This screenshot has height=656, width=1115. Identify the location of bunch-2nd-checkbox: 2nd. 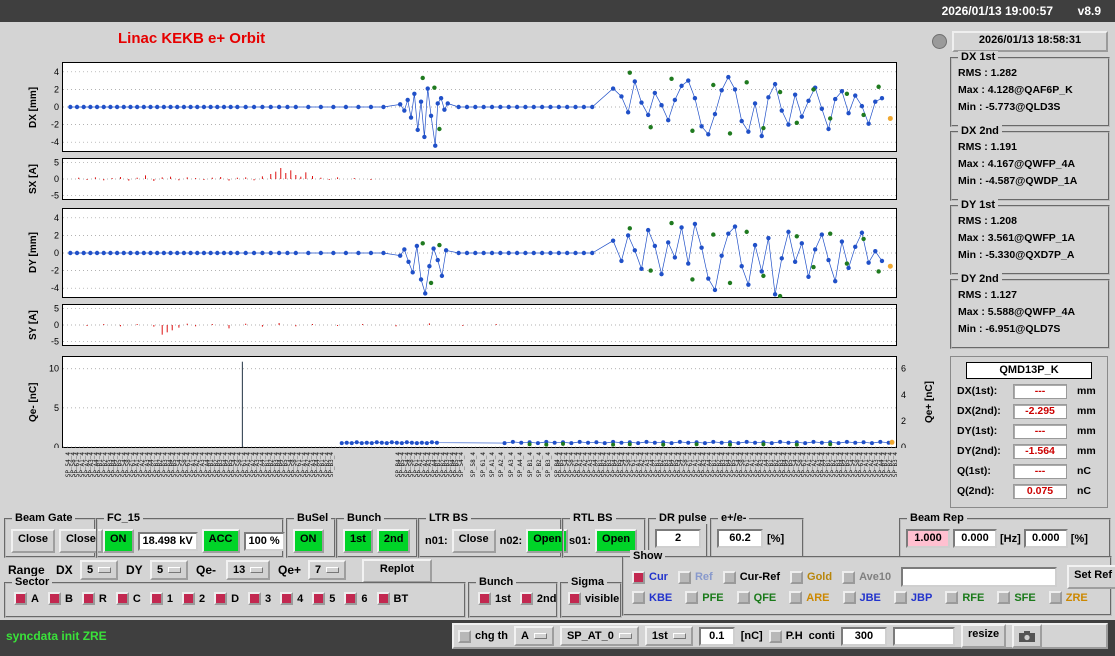
(538, 598).